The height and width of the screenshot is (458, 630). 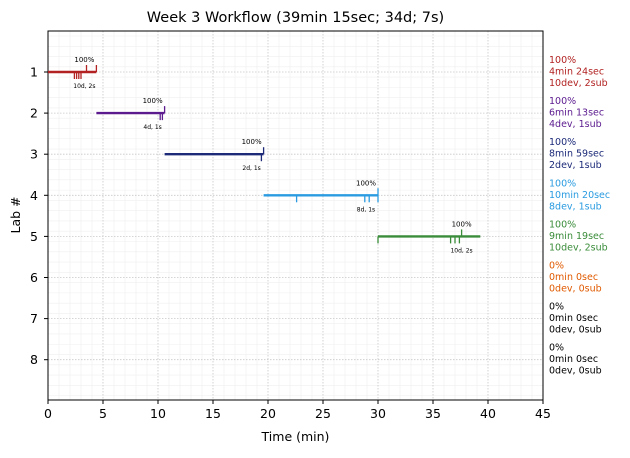 I want to click on lab-1-summary-line: 4min 24sec, so click(x=576, y=72).